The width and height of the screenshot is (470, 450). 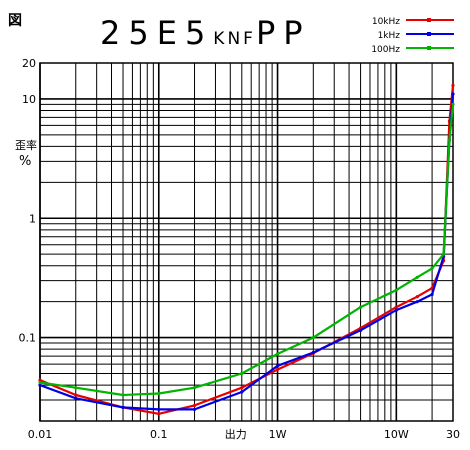 I want to click on chart-title: 25E5KNFPP, so click(x=205, y=33).